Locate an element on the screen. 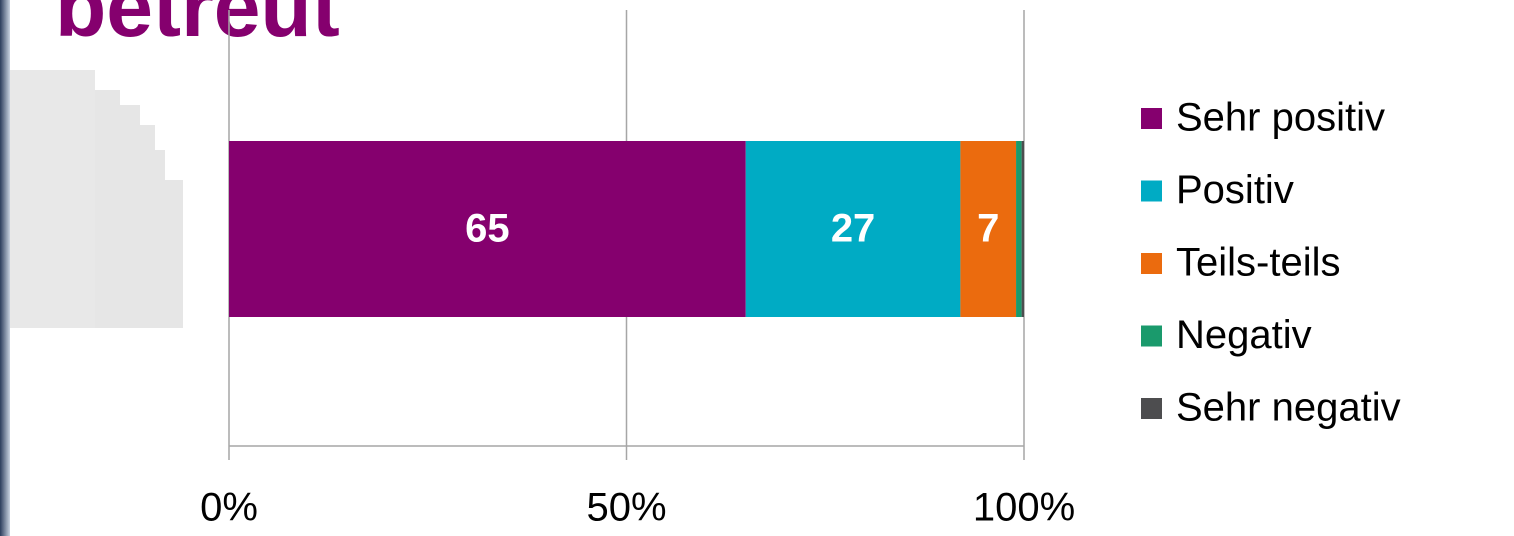 This screenshot has height=536, width=1514. legend-label: Negativ is located at coordinates (1244, 335).